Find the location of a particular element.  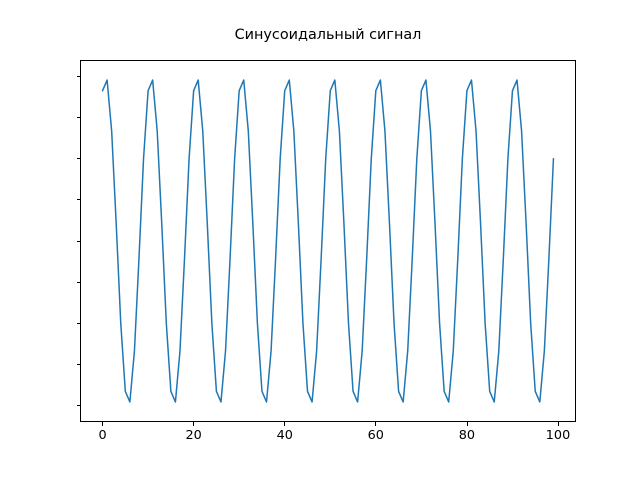

x-tick-label: 40 is located at coordinates (284, 435).